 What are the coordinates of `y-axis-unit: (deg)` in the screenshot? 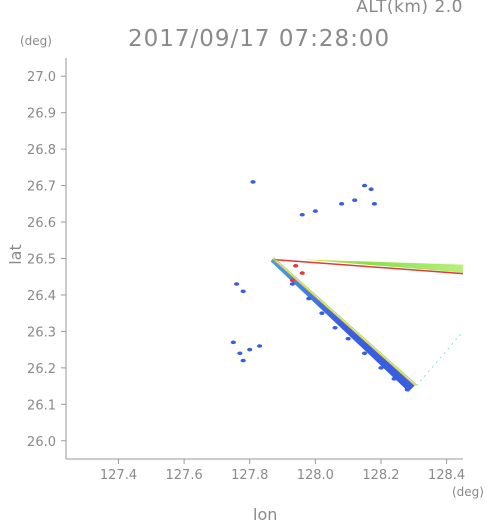 It's located at (36, 41).